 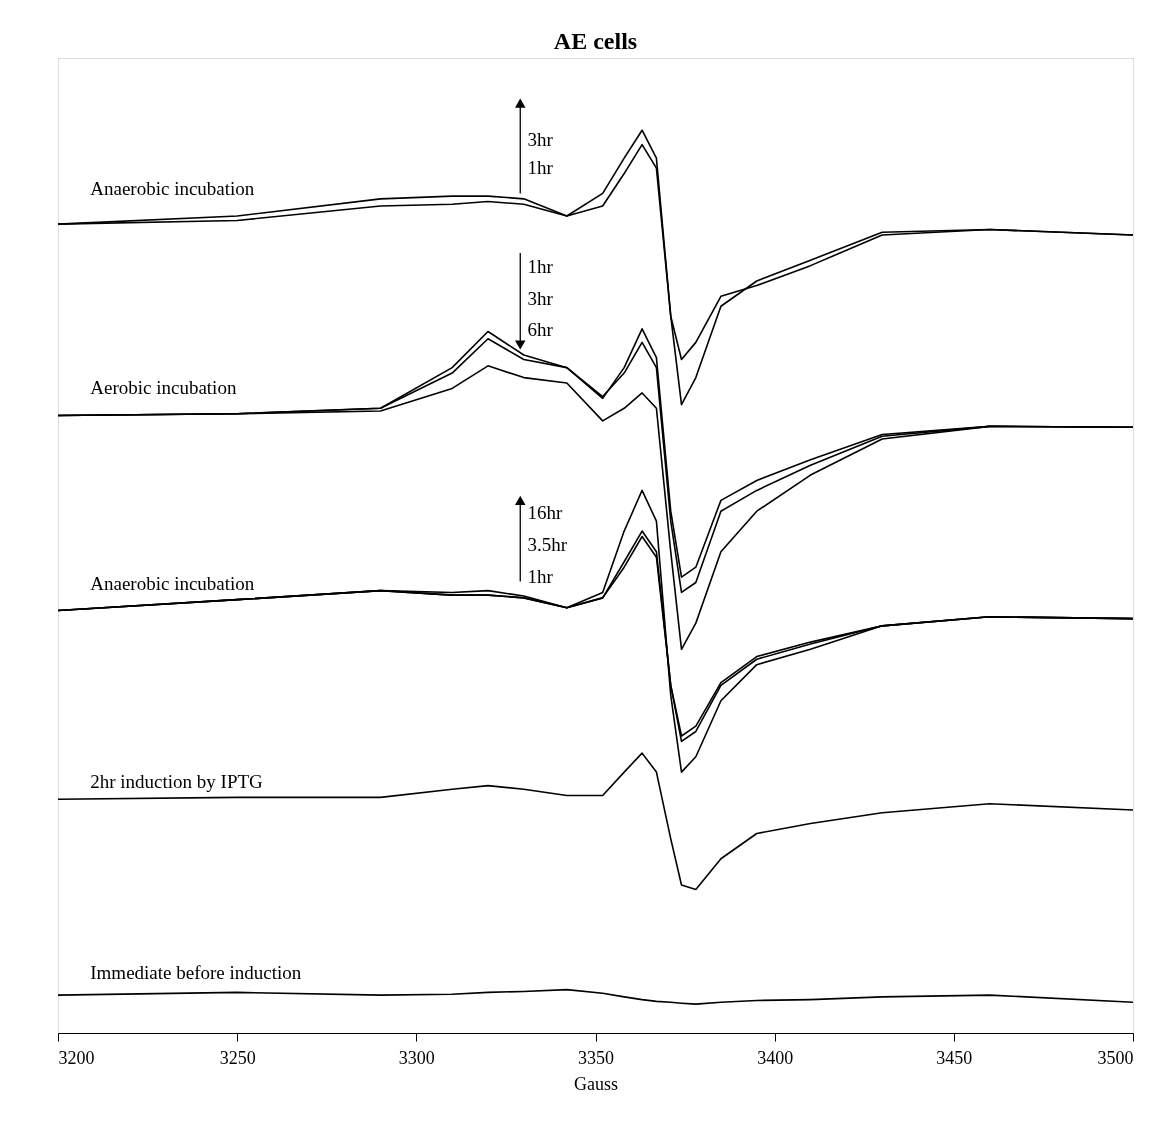 I want to click on annotation: Immediate before induction, so click(x=196, y=973).